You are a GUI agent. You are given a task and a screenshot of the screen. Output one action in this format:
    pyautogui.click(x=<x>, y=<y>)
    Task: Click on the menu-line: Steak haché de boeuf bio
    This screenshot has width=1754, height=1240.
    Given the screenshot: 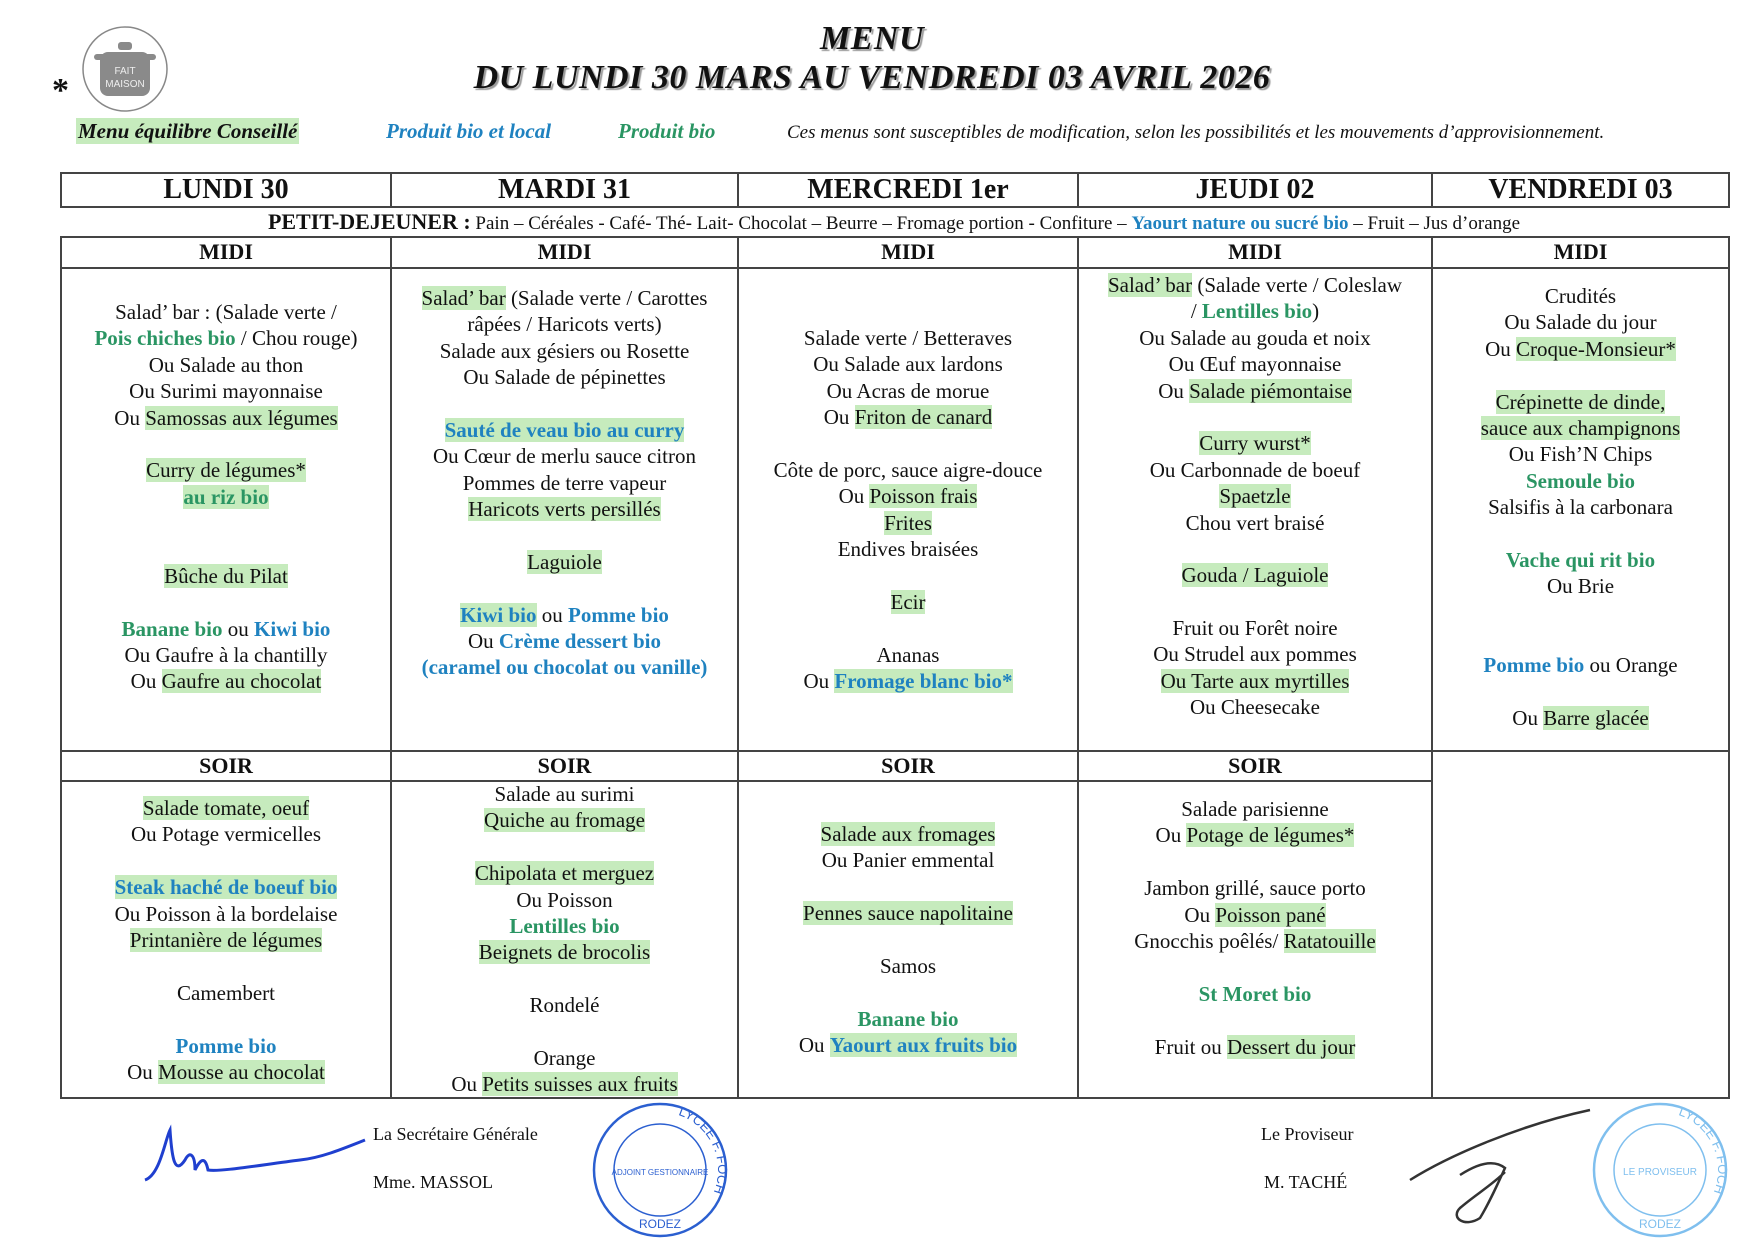 What is the action you would take?
    pyautogui.click(x=226, y=887)
    